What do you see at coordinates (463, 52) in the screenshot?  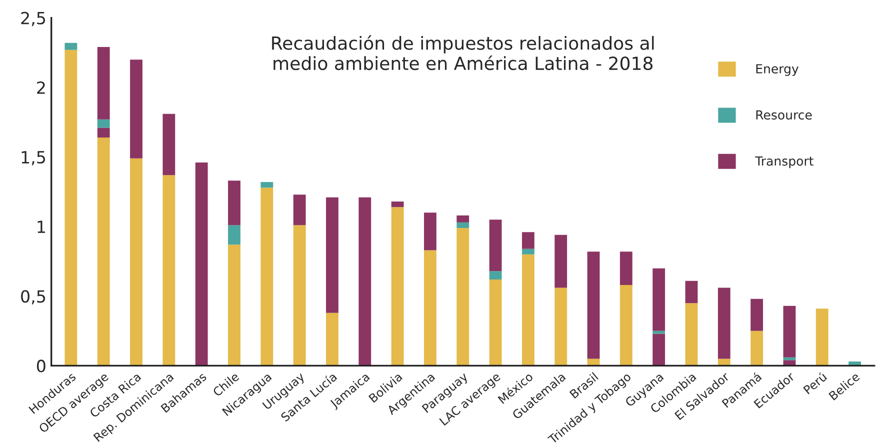 I see `text: Recaudación de impuestos relacionados al medio ambiente en América Latina - 2018` at bounding box center [463, 52].